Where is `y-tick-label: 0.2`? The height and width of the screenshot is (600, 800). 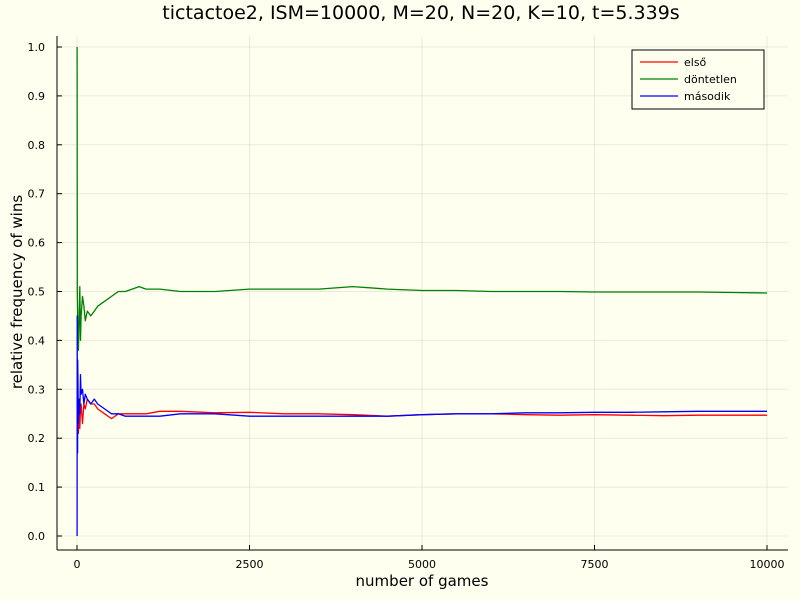
y-tick-label: 0.2 is located at coordinates (37, 438).